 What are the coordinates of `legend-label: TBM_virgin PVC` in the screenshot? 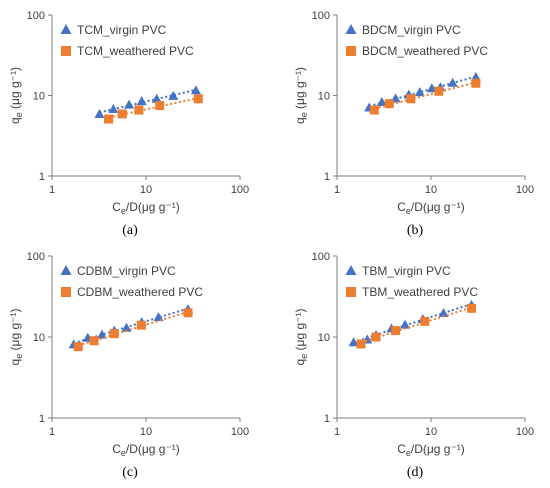 It's located at (406, 271).